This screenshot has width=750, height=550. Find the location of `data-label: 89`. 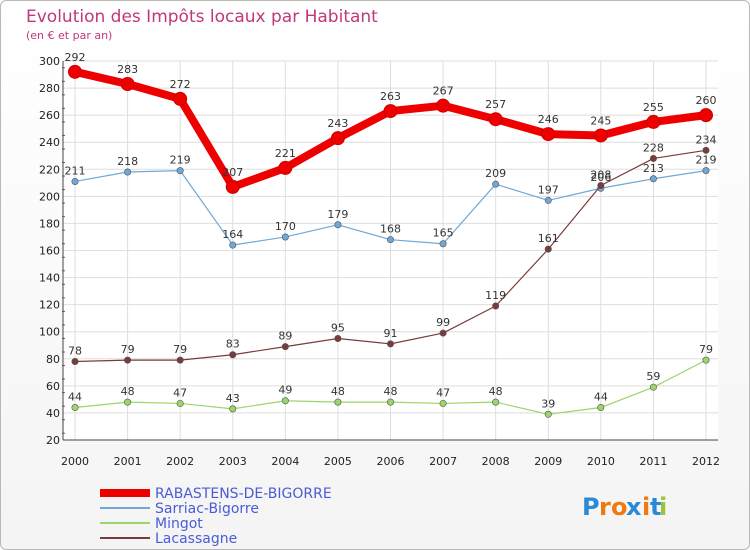

data-label: 89 is located at coordinates (285, 336).